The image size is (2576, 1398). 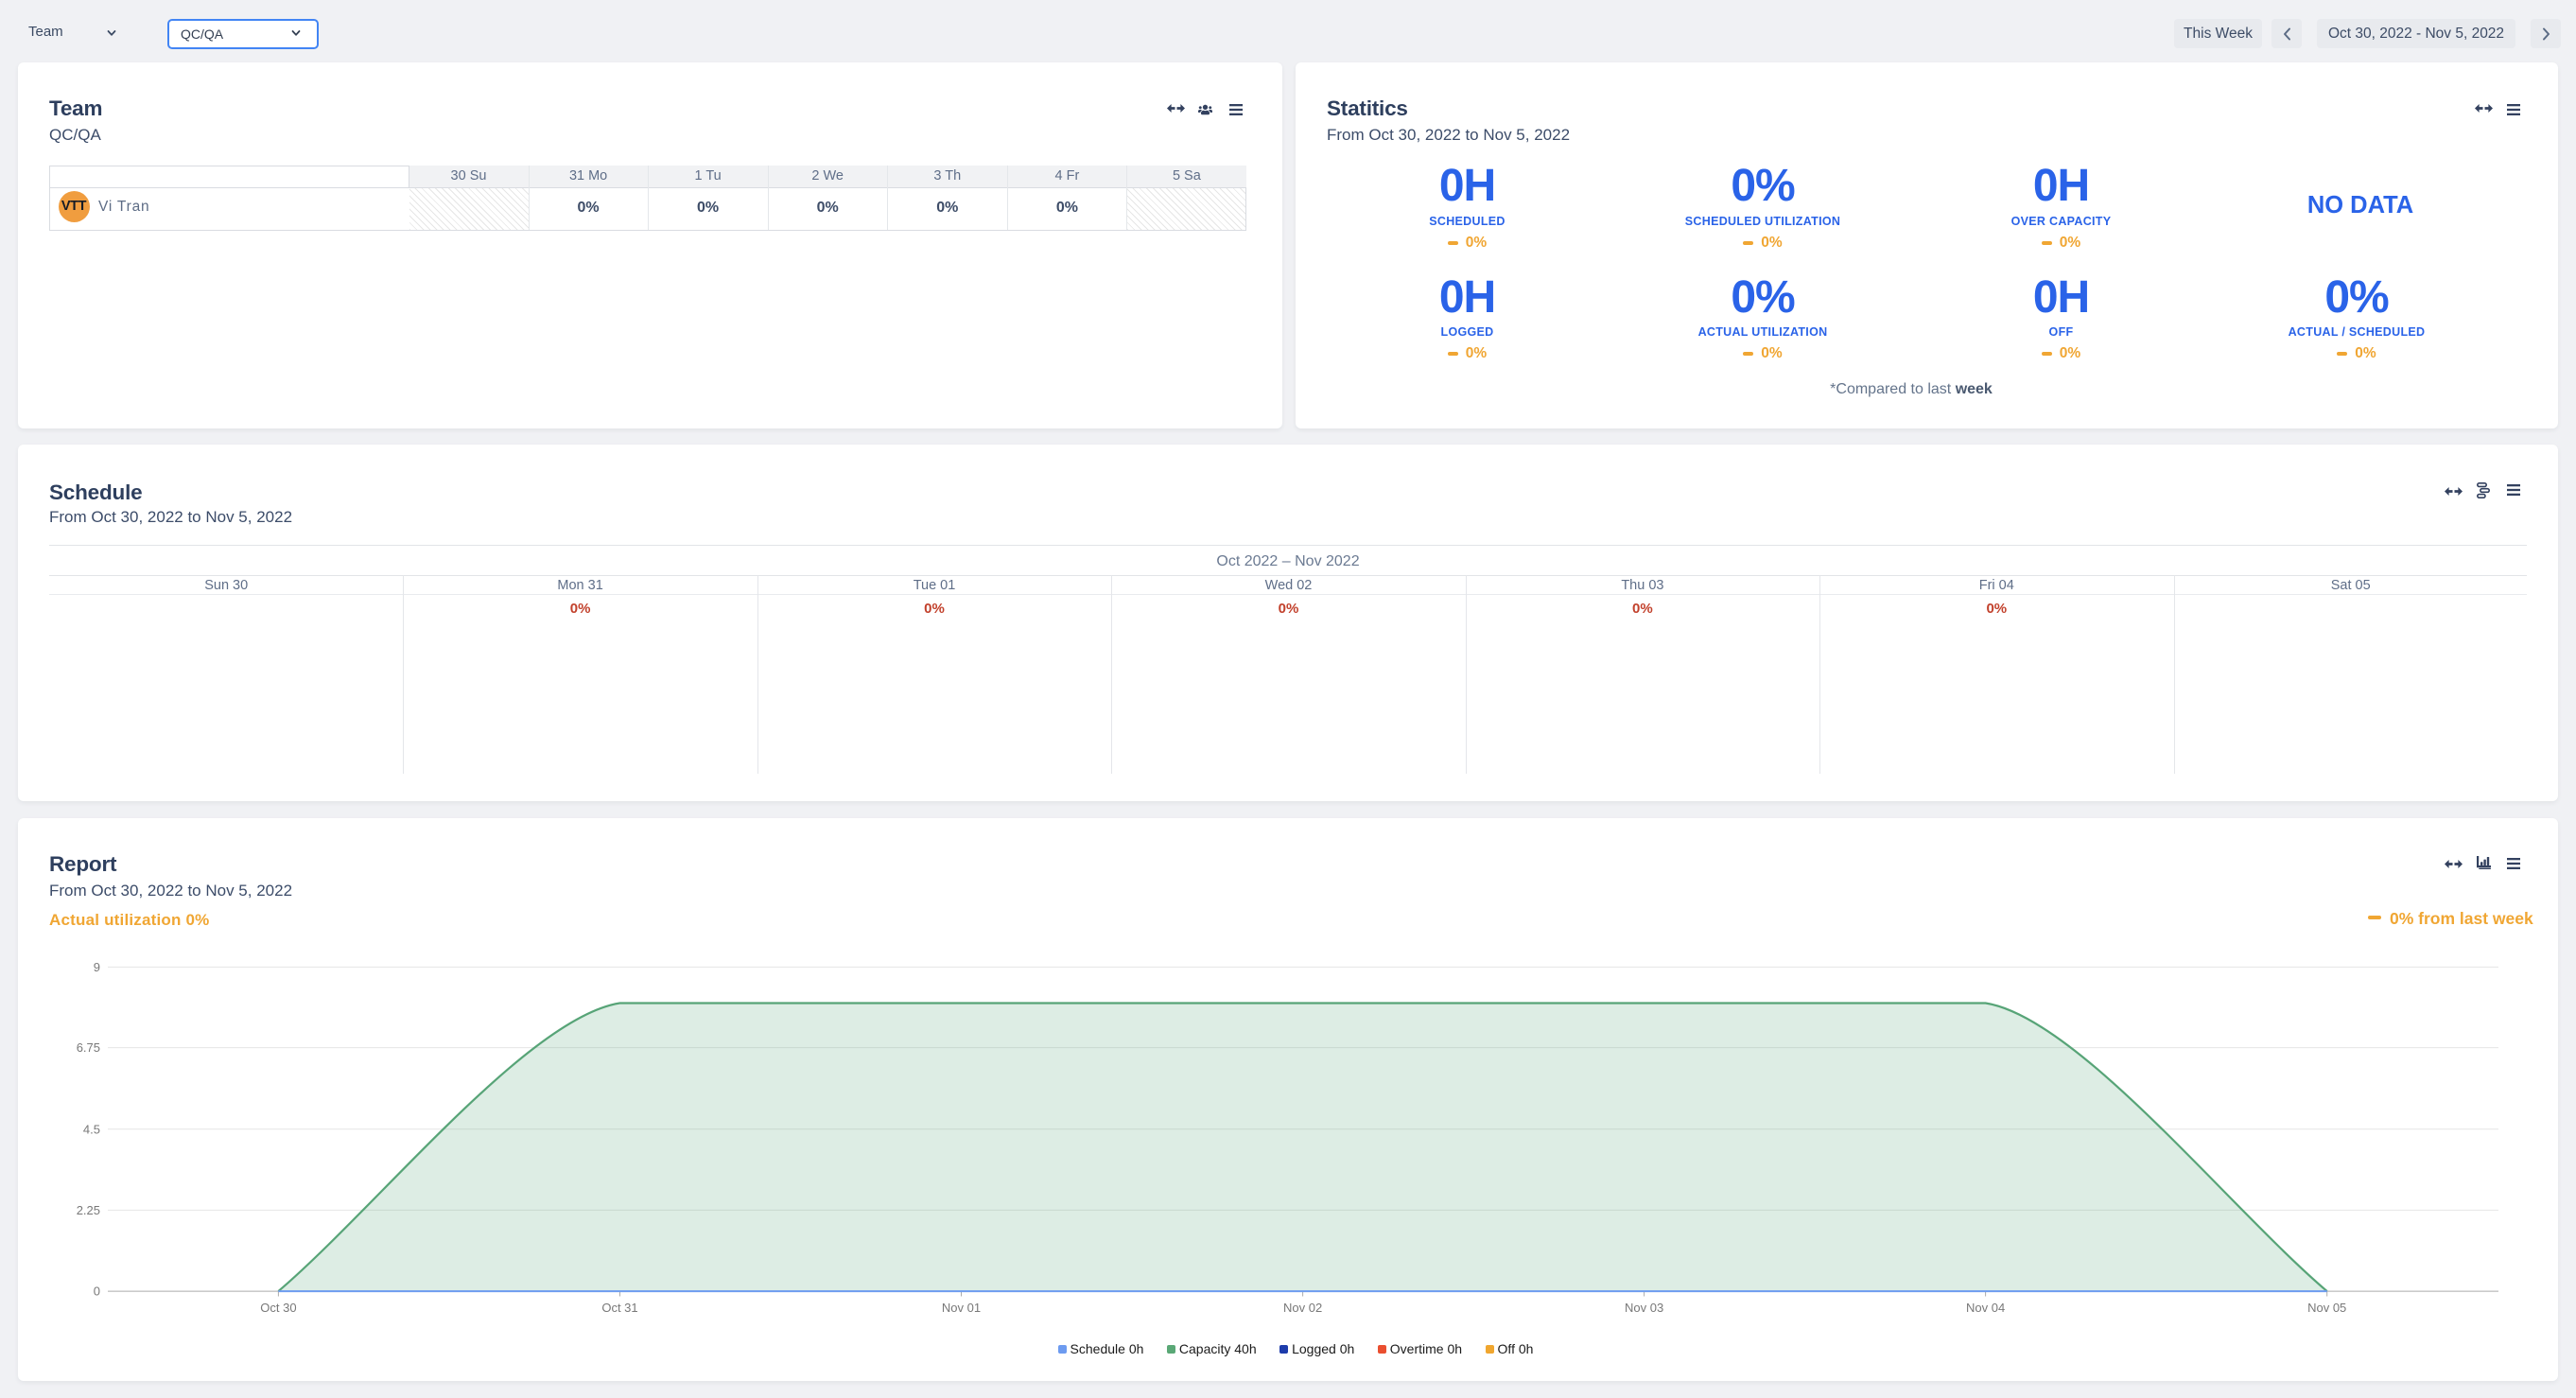 What do you see at coordinates (97, 1291) in the screenshot?
I see `svg-text: 0` at bounding box center [97, 1291].